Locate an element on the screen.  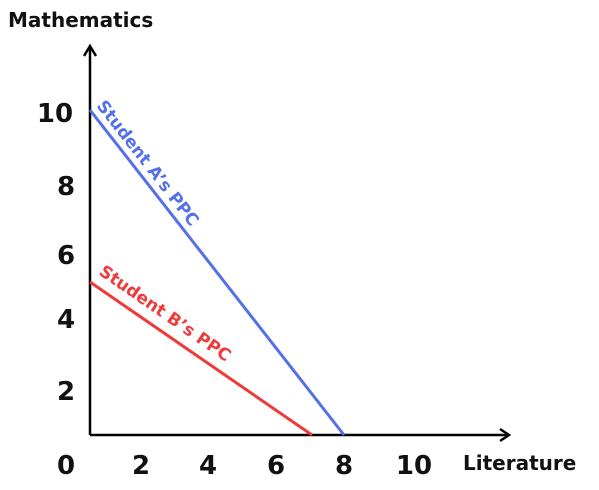
x-tick-label: 2 is located at coordinates (141, 466).